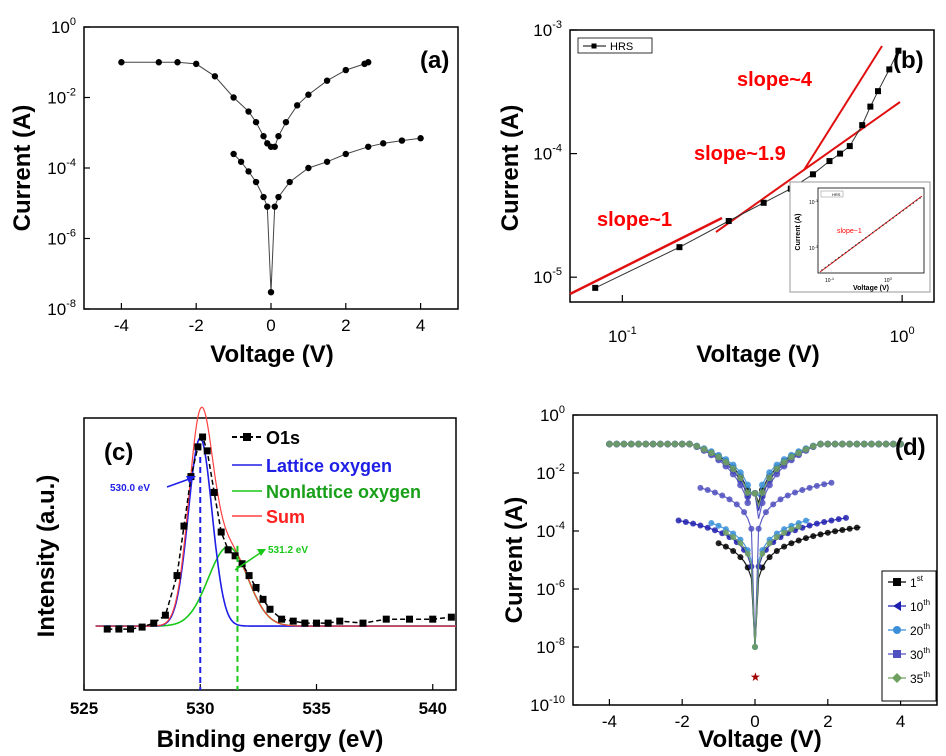 This screenshot has width=946, height=756. I want to click on panel-b-xtick-label: 100, so click(902, 335).